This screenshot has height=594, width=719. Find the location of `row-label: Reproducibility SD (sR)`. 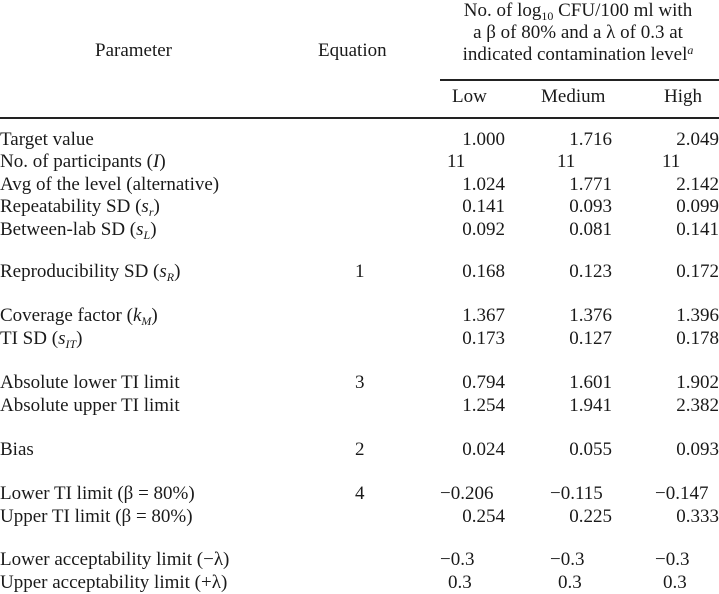

row-label: Reproducibility SD (sR) is located at coordinates (90, 272).